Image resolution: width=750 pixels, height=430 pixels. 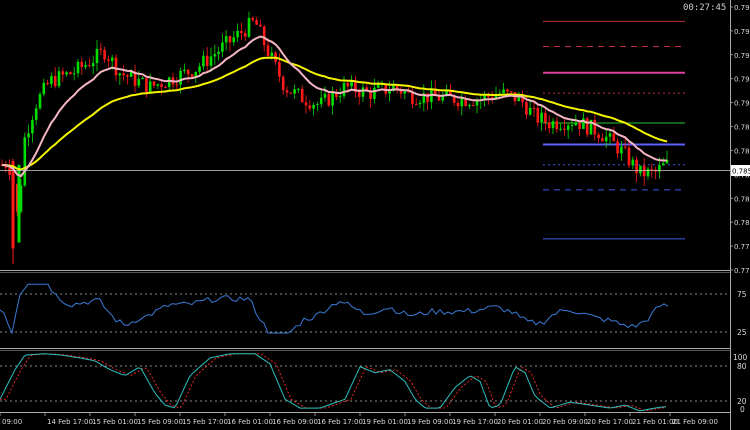 What do you see at coordinates (610, 422) in the screenshot?
I see `time-label: 20 Feb 17:00` at bounding box center [610, 422].